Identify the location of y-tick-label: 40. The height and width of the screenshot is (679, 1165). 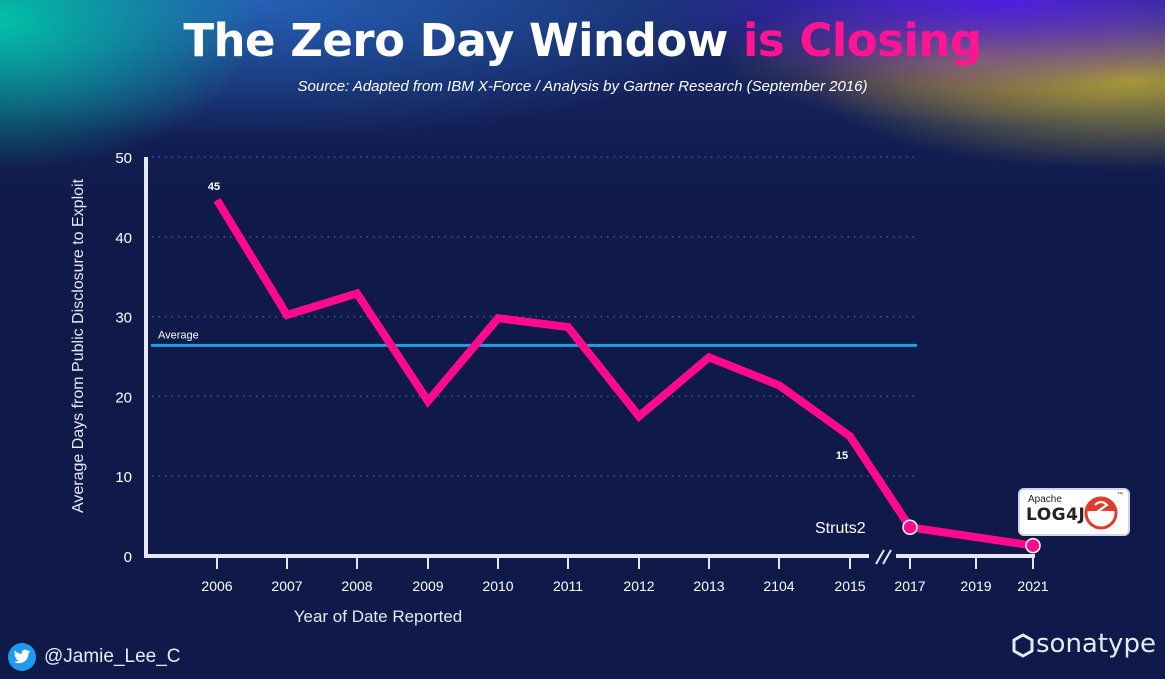
(123, 238).